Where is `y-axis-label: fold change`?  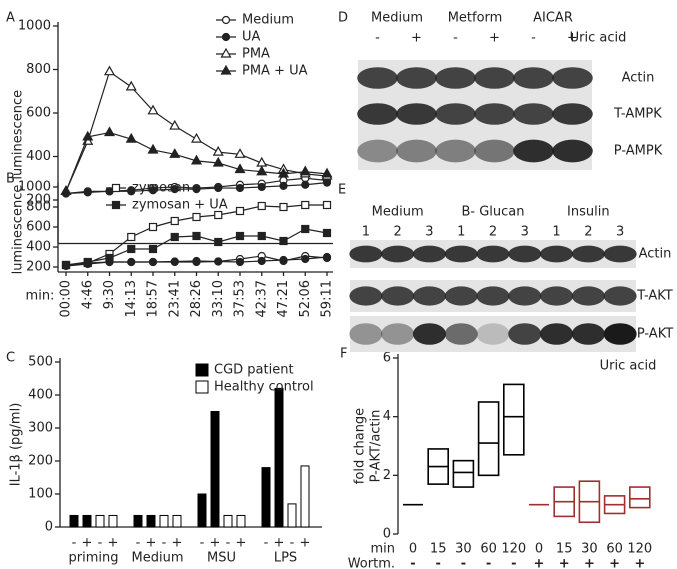 y-axis-label: fold change is located at coordinates (360, 446).